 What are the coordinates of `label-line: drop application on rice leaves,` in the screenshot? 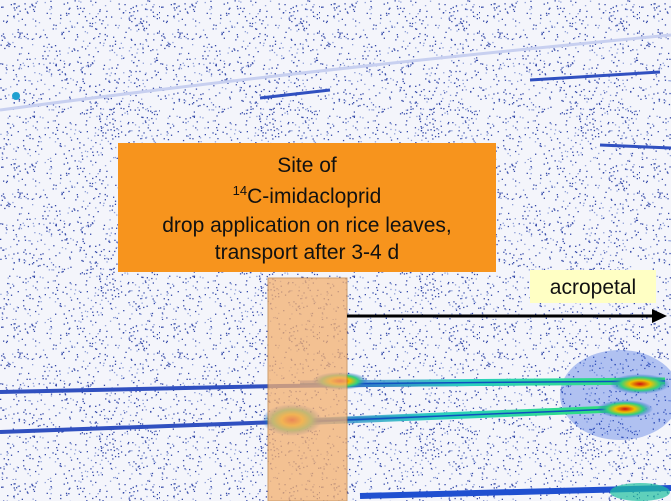 It's located at (307, 225).